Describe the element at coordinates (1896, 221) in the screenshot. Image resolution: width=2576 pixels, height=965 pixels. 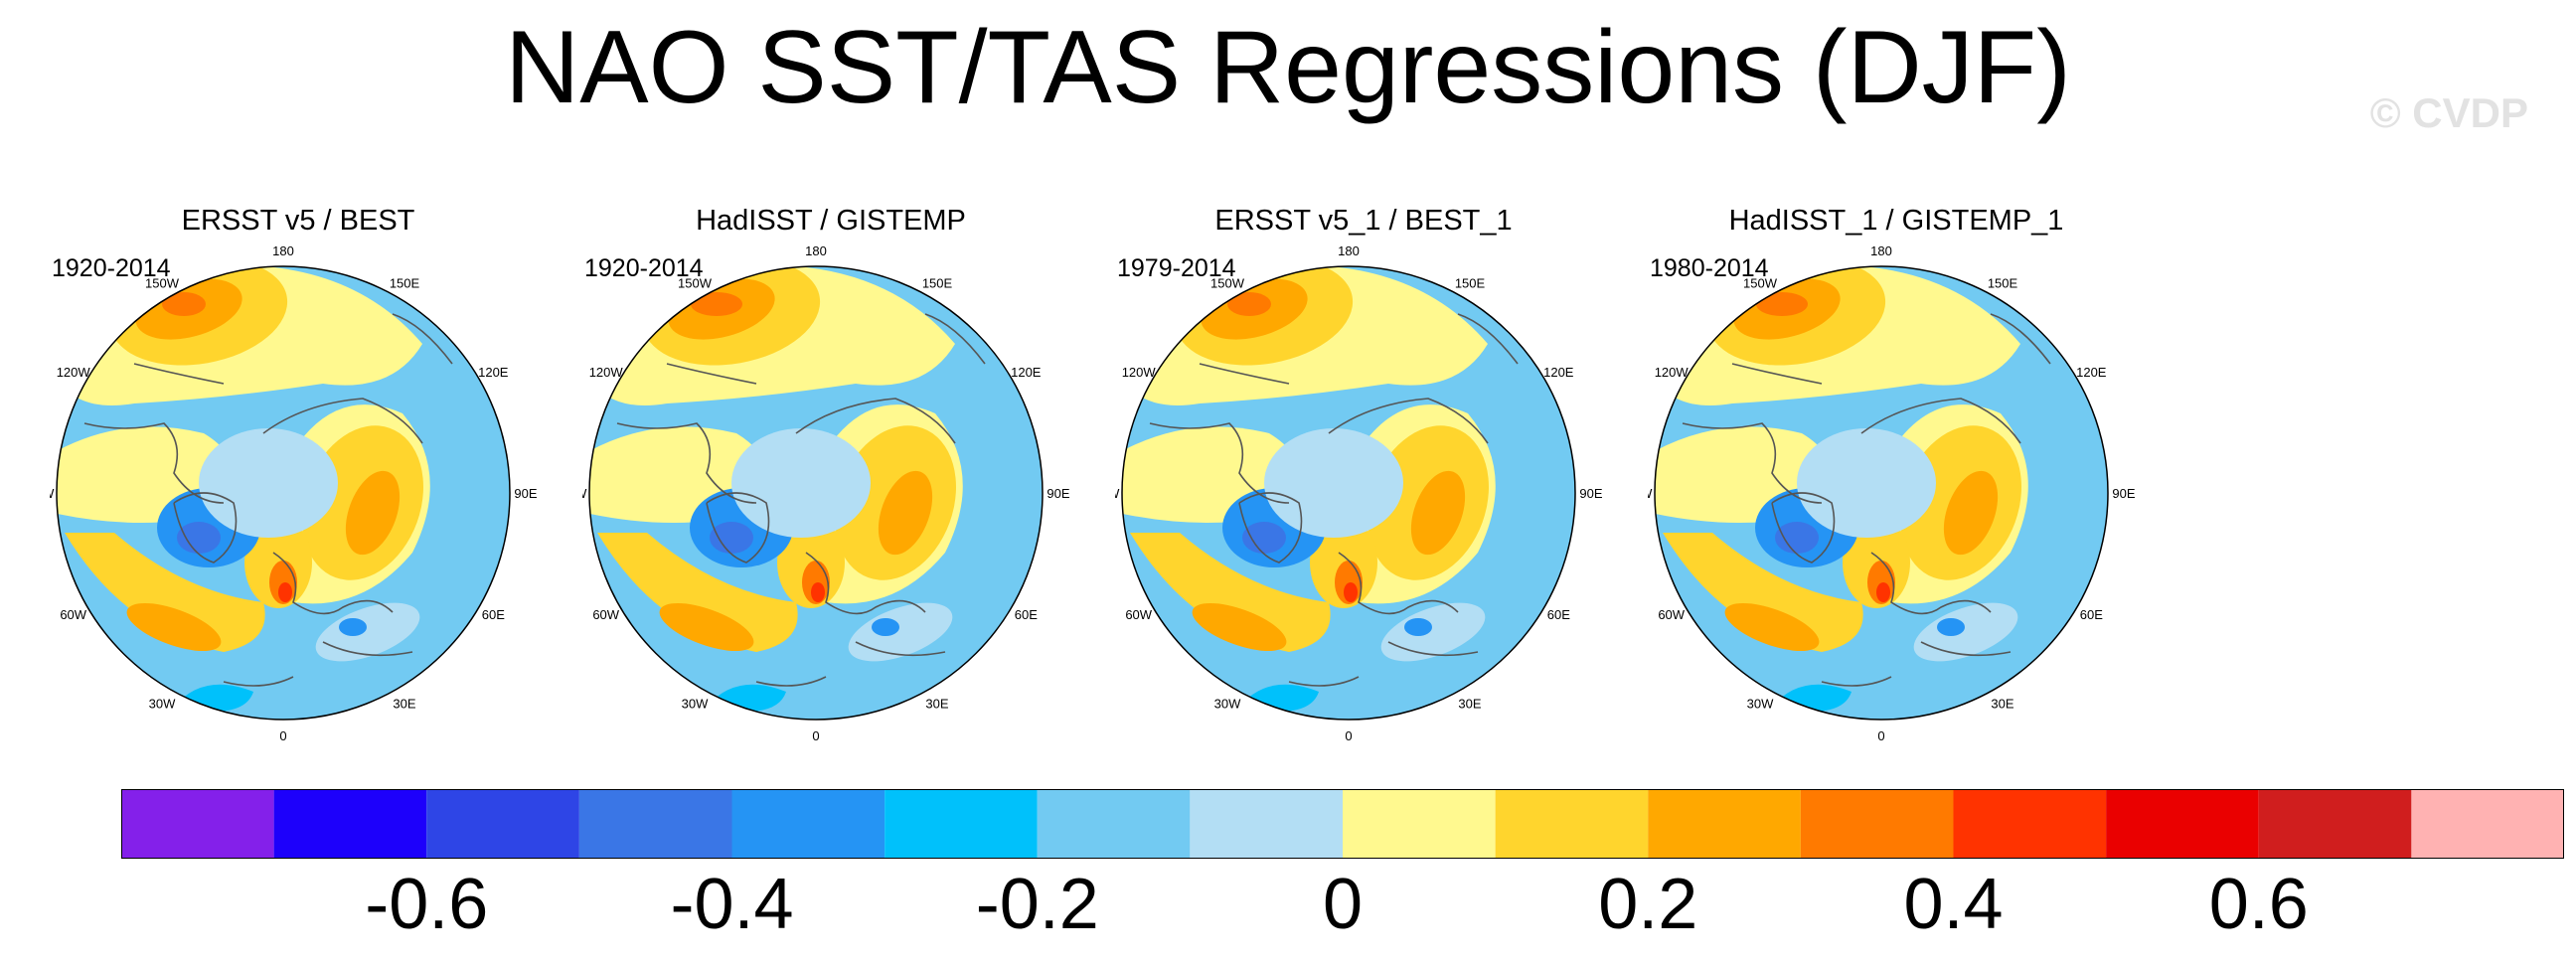
I see `panel-title: HadISST_1 / GISTEMP_1` at that location.